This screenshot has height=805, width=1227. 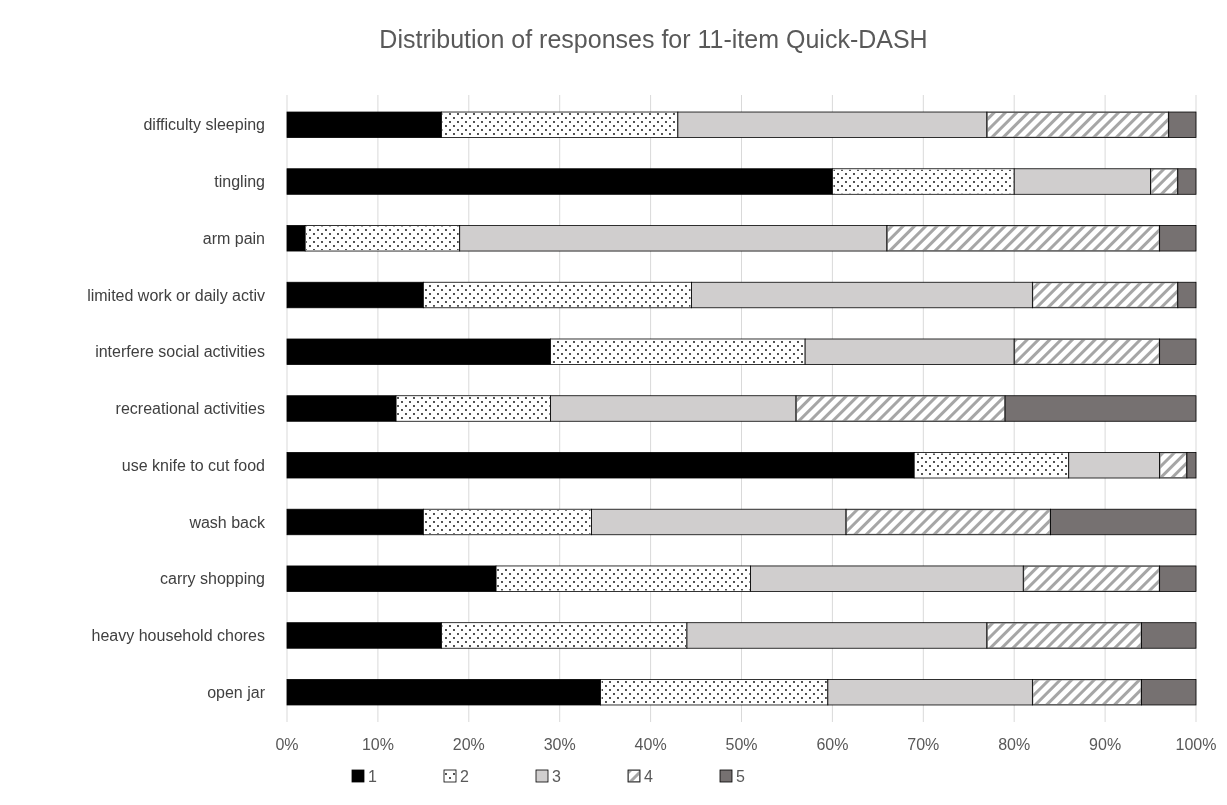 What do you see at coordinates (741, 744) in the screenshot?
I see `x-tick-label: 50%` at bounding box center [741, 744].